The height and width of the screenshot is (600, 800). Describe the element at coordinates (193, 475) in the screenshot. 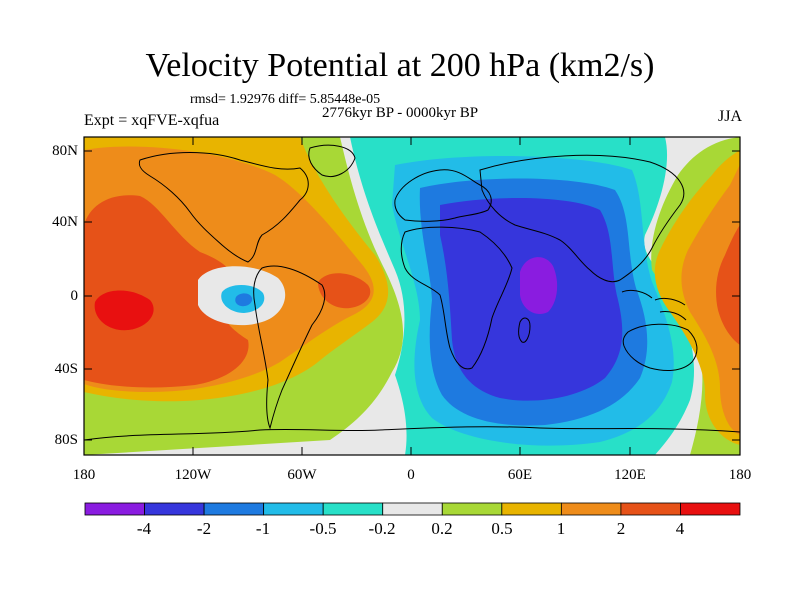

I see `lon-label-120w: 120W` at that location.